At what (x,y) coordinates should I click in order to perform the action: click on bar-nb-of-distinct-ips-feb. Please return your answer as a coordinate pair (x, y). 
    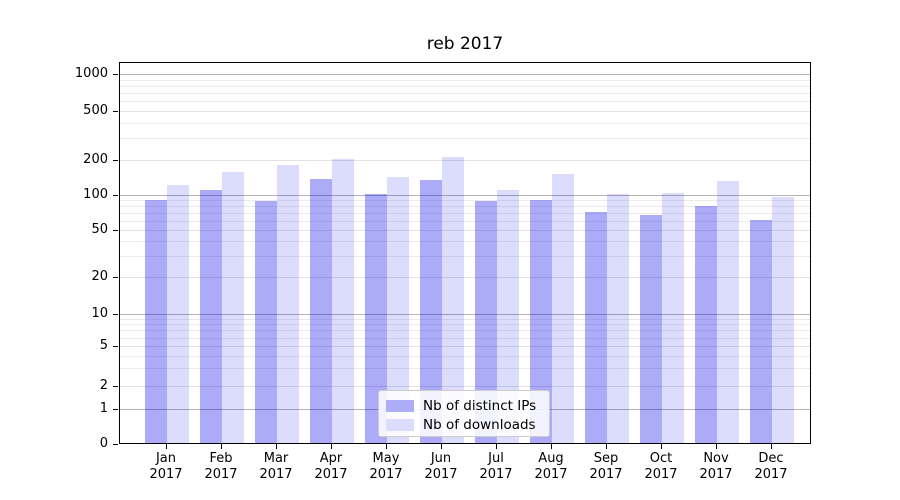
    Looking at the image, I should click on (211, 316).